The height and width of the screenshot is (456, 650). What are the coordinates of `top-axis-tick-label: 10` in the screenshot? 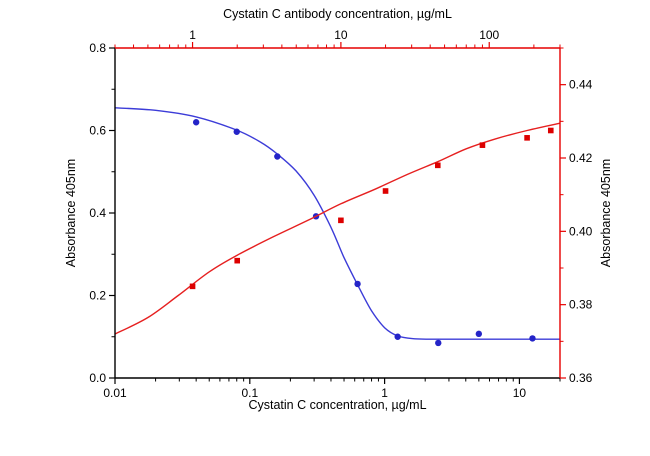 It's located at (341, 35).